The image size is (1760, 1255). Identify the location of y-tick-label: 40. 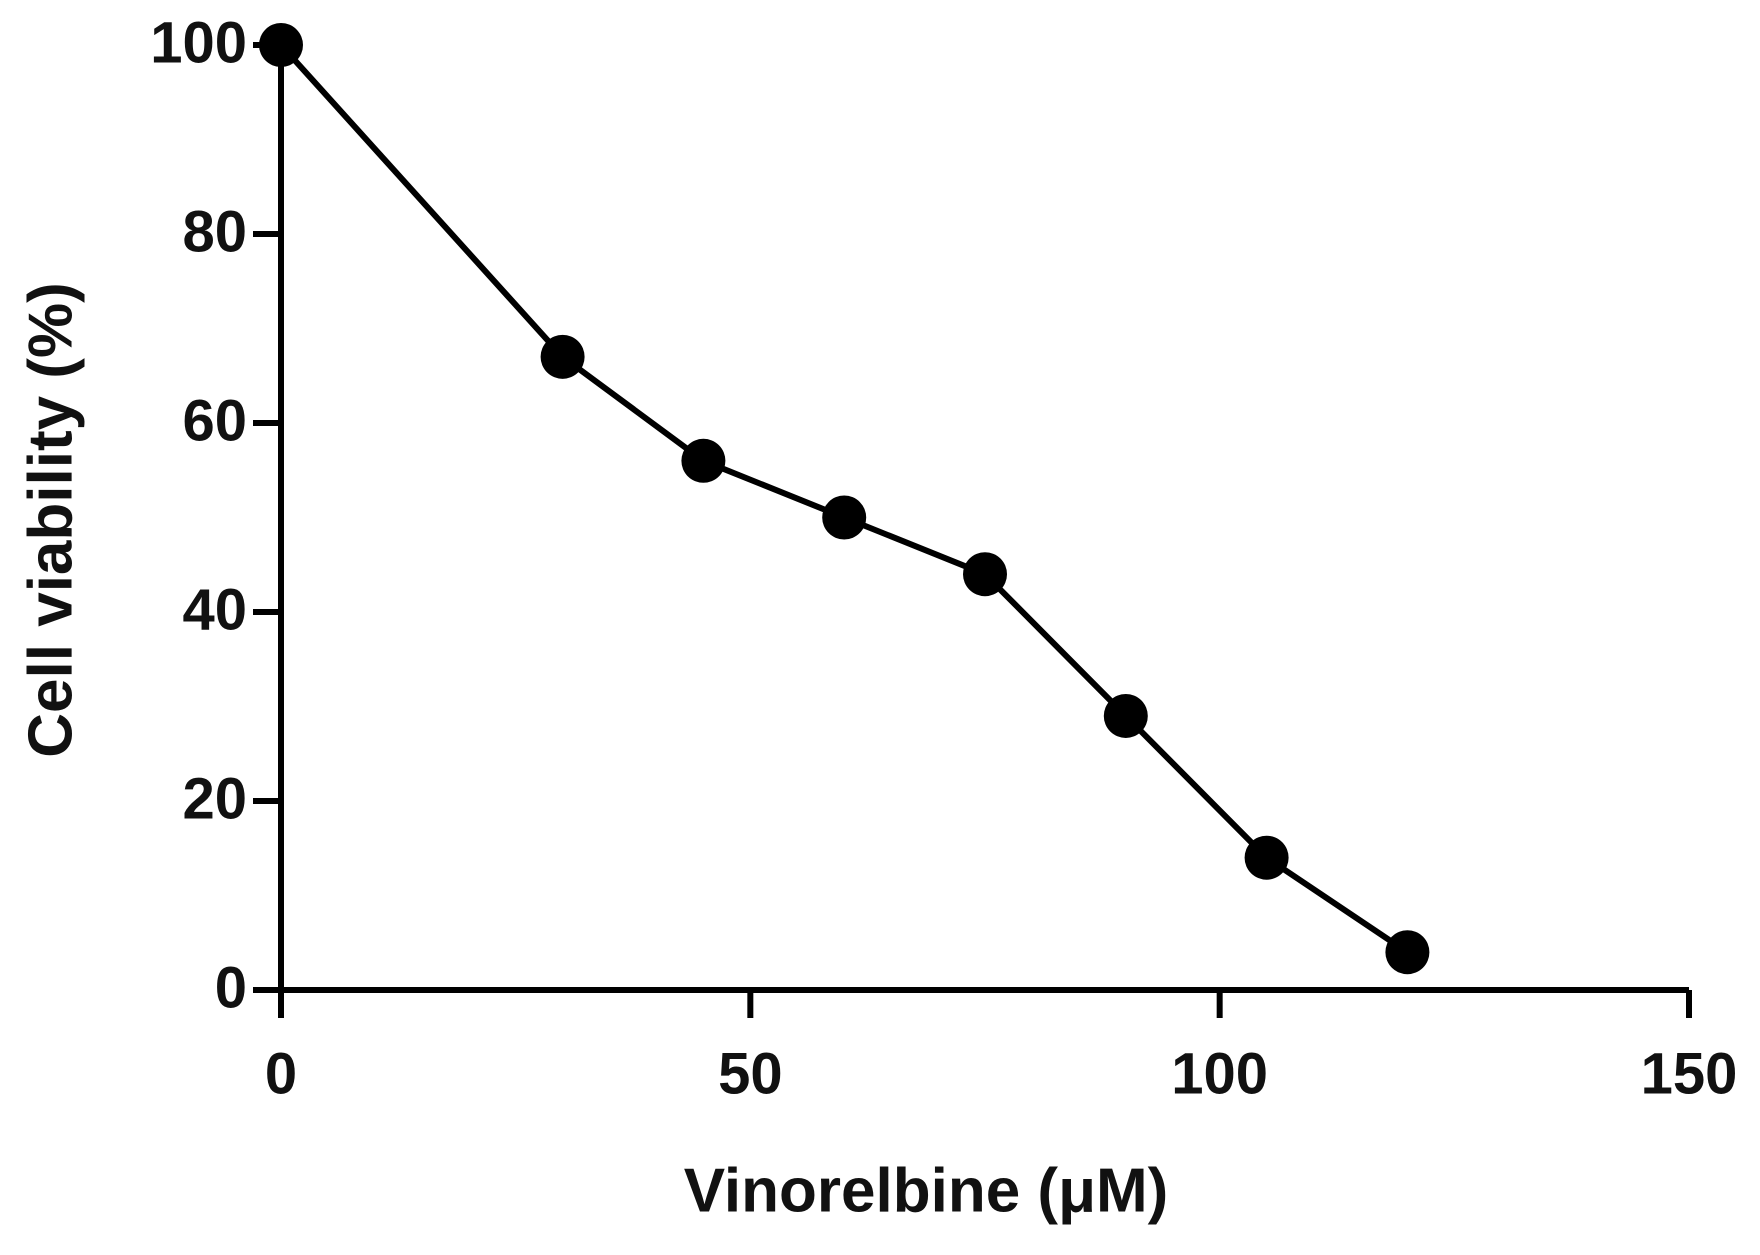
(214, 609).